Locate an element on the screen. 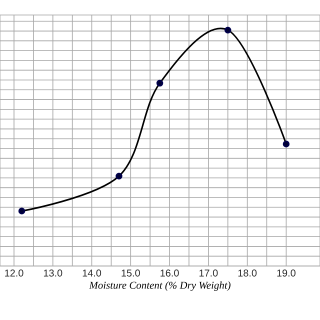 This screenshot has height=320, width=320. x-axis-title: Moisture Content (% Dry Weight) is located at coordinates (159, 286).